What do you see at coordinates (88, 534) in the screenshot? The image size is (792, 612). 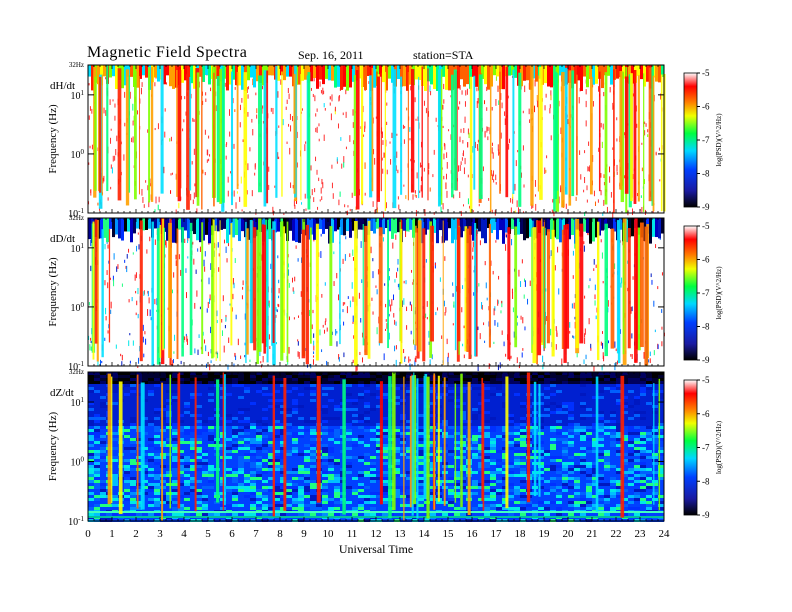 I see `x-tick-label: 0` at bounding box center [88, 534].